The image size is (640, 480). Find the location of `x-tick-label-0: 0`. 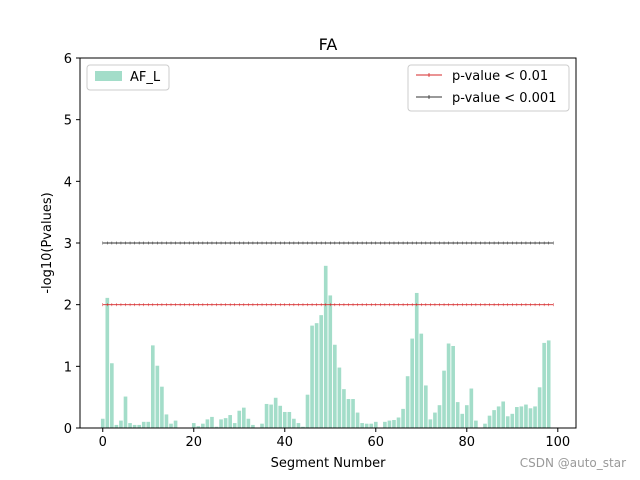

x-tick-label-0: 0 is located at coordinates (103, 442).